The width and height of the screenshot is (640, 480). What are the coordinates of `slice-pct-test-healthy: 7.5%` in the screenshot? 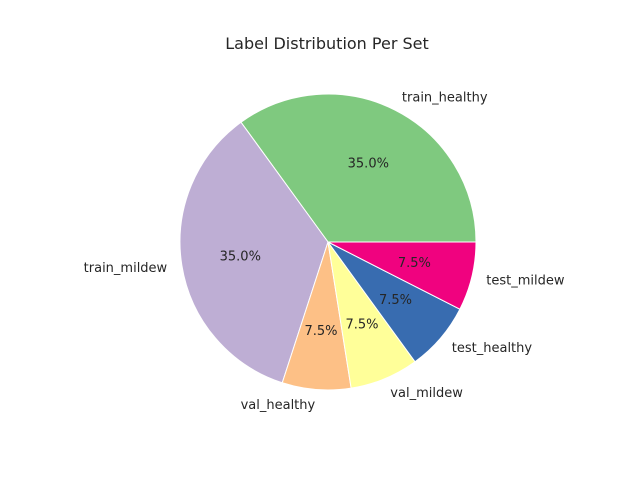 It's located at (395, 300).